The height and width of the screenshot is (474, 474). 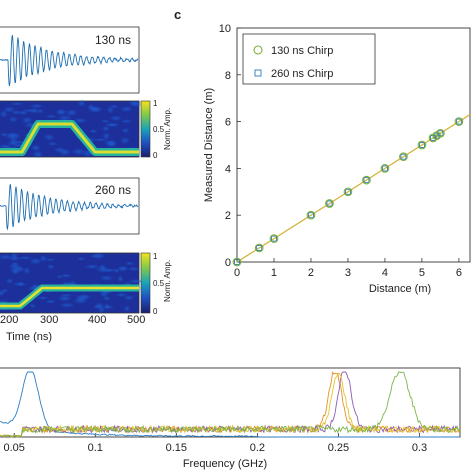 I want to click on legend-box, so click(x=309, y=59).